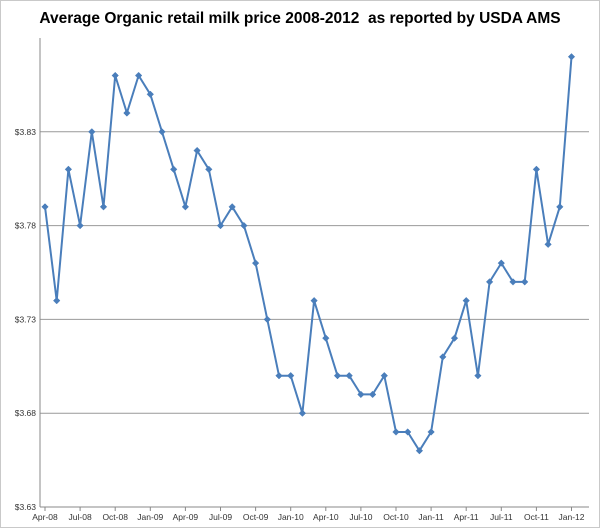 Image resolution: width=600 pixels, height=528 pixels. What do you see at coordinates (186, 517) in the screenshot?
I see `x-tick-label: Apr-09` at bounding box center [186, 517].